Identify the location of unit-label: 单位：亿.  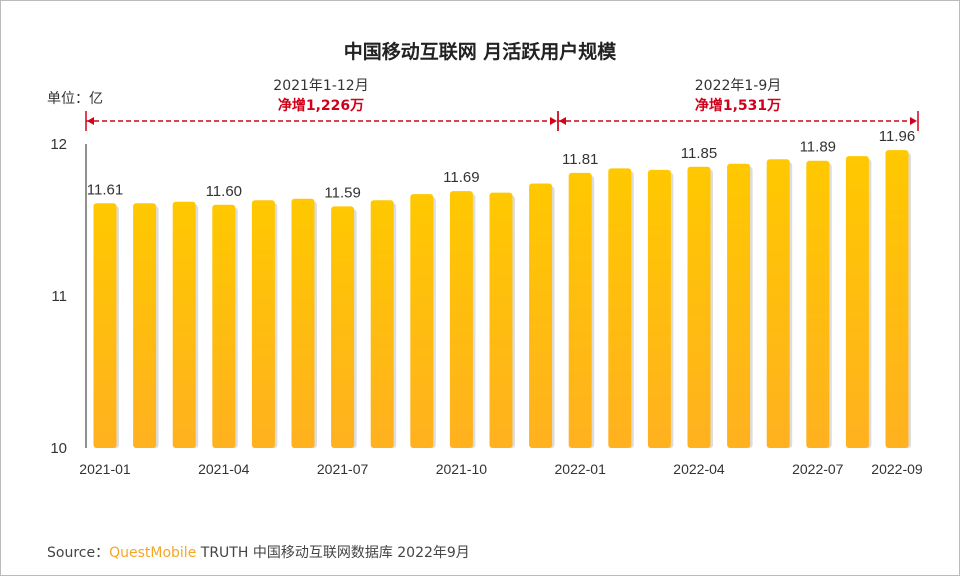
(75, 99).